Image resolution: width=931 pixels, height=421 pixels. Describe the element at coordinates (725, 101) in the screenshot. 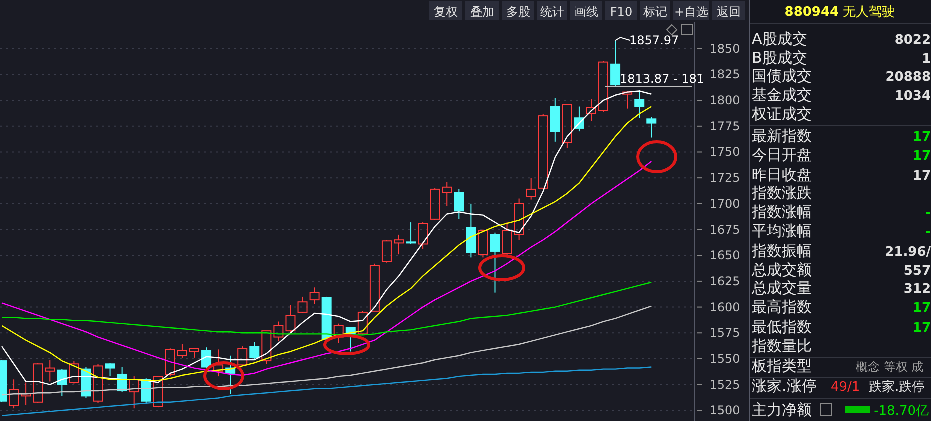

I see `y-tick-label: 1800` at that location.